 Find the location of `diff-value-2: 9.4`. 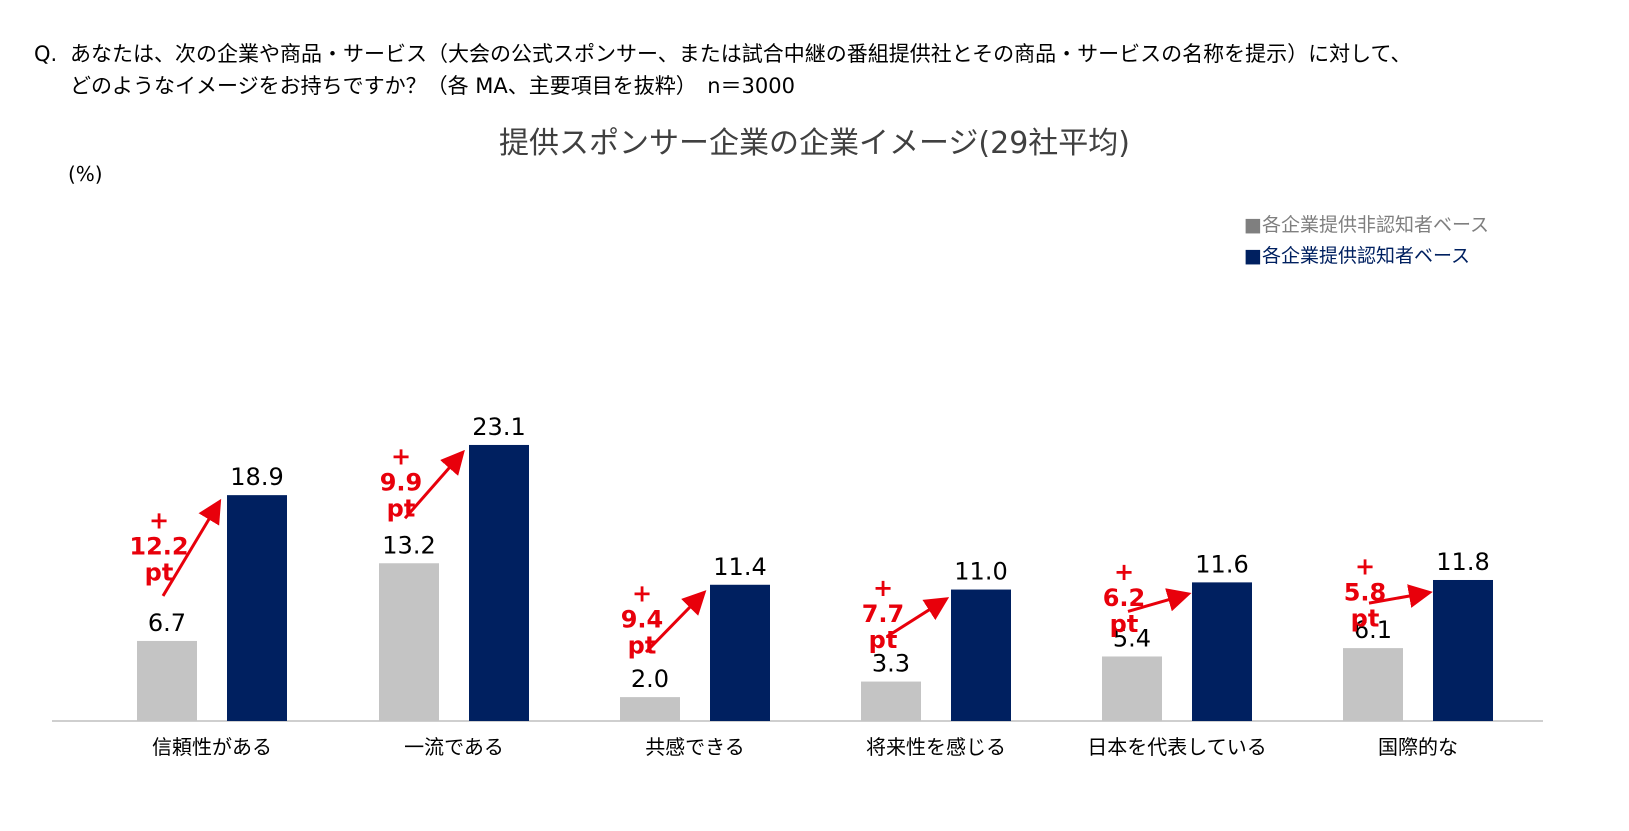

diff-value-2: 9.4 is located at coordinates (642, 619).